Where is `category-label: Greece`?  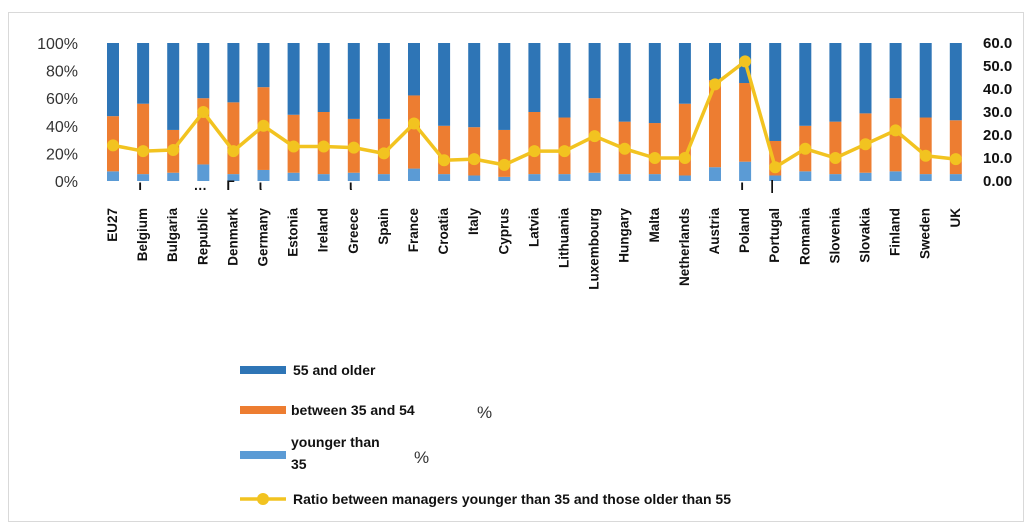 category-label: Greece is located at coordinates (353, 231).